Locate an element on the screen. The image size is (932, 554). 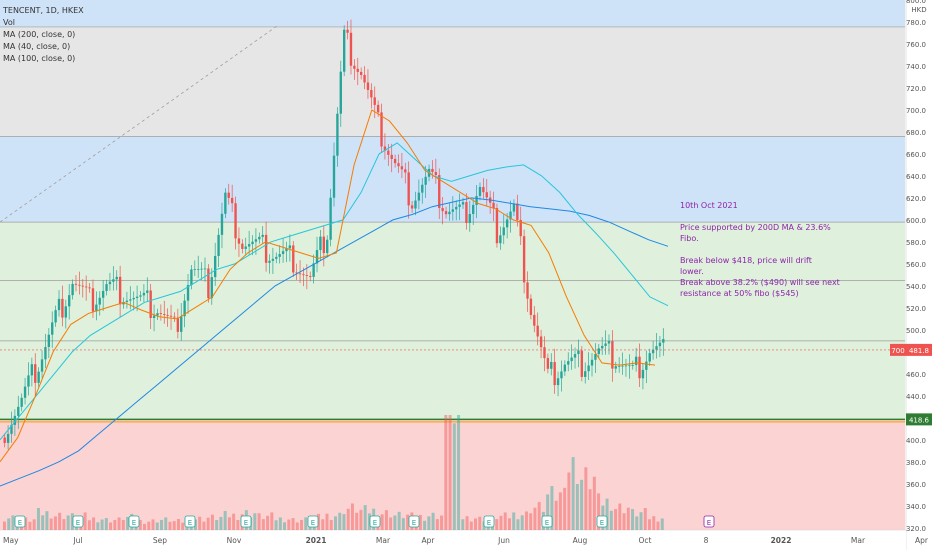
legend-ma40: MA (40, close, 0) is located at coordinates (37, 46).